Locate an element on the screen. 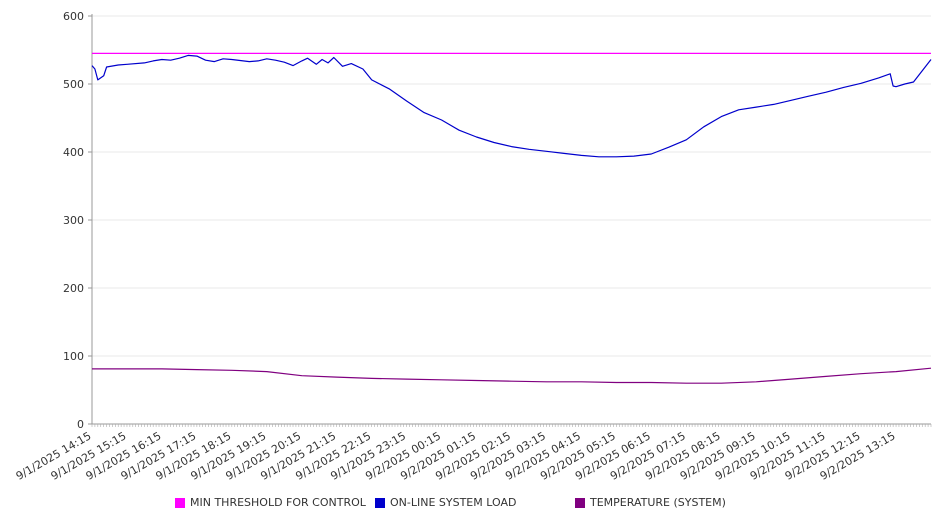  y-tick-label: 100 is located at coordinates (73, 356).